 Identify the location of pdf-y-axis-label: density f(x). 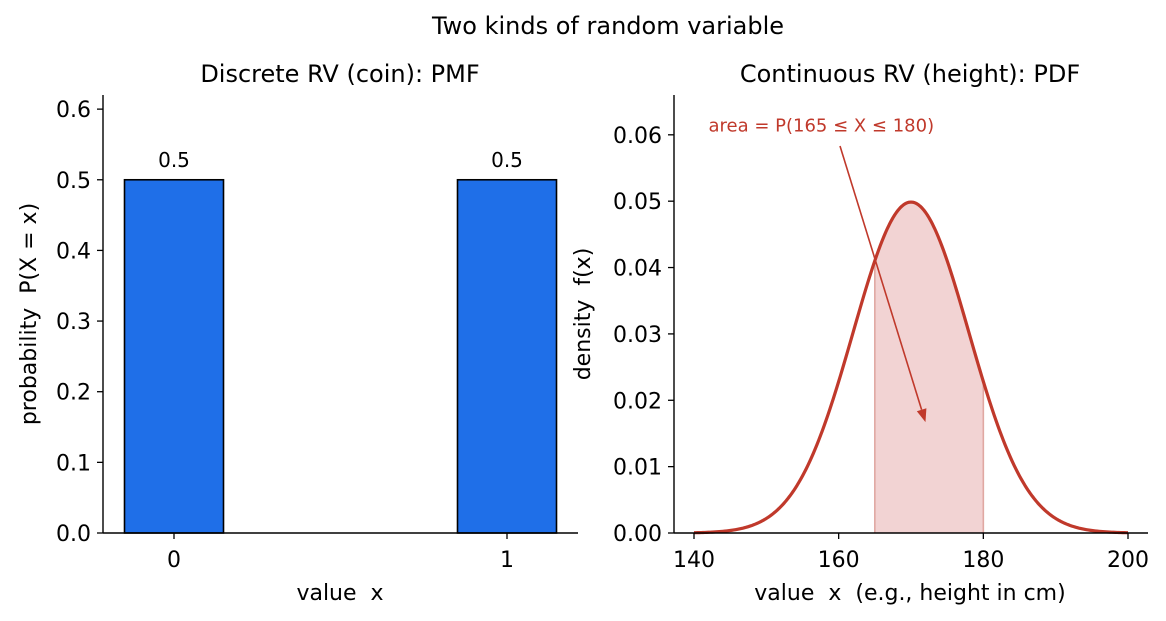
(583, 314).